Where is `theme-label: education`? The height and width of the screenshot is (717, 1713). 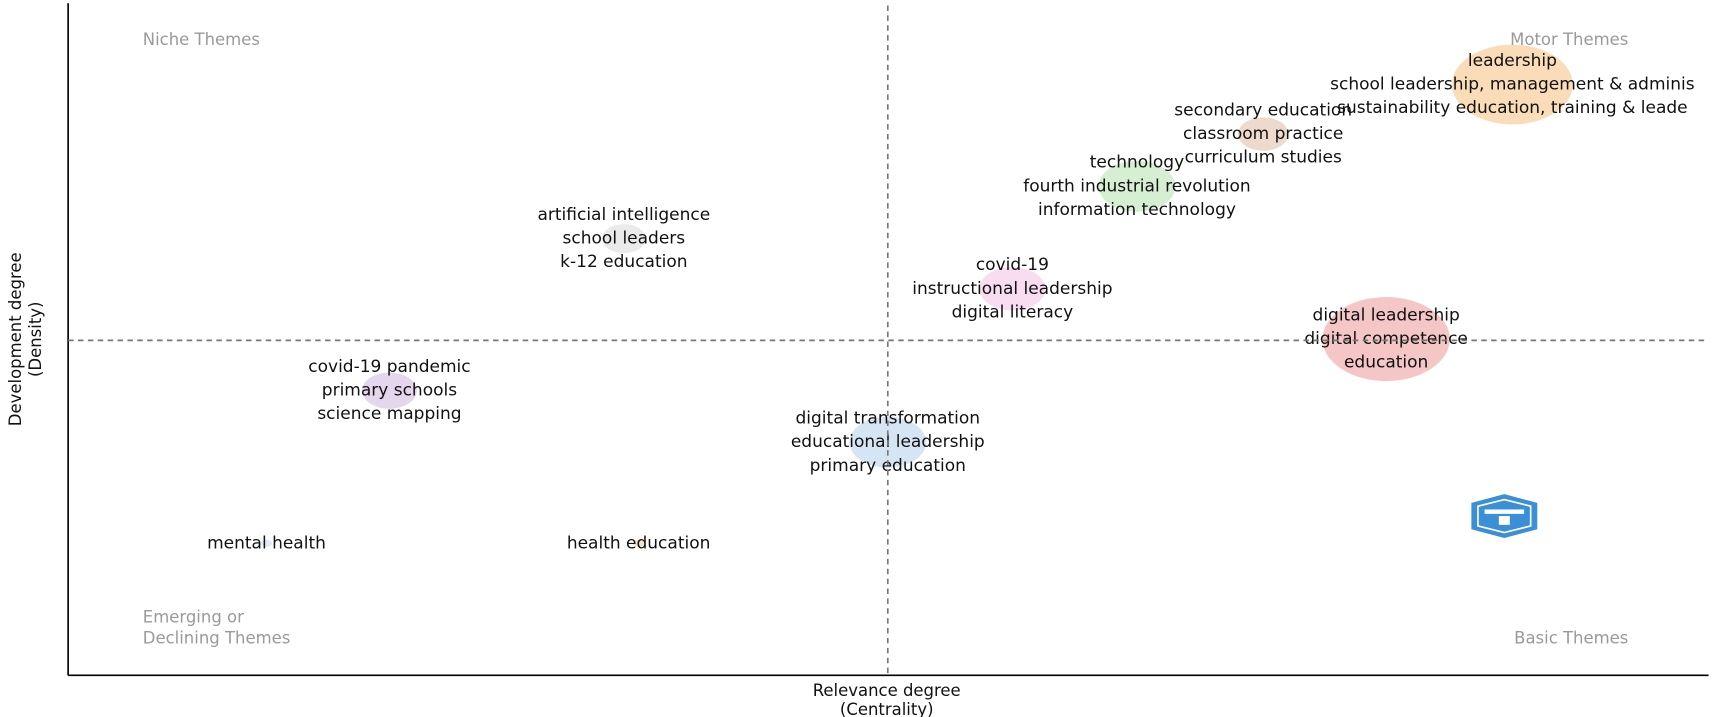
theme-label: education is located at coordinates (1386, 363).